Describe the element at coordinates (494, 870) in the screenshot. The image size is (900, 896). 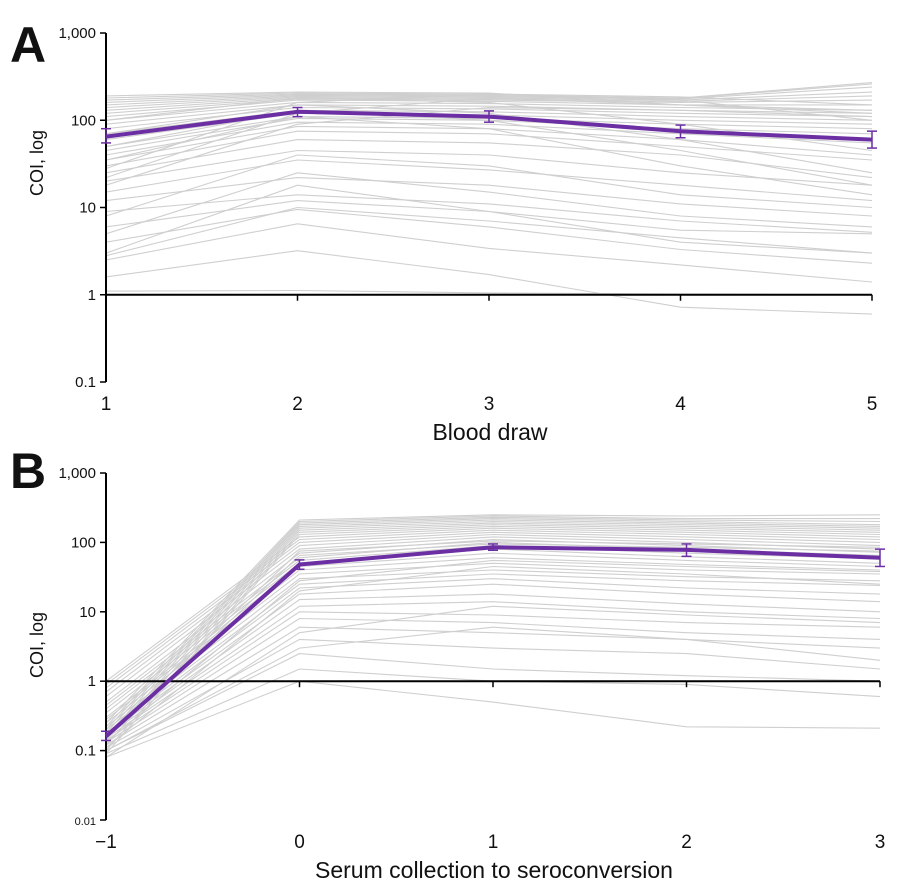
I see `panel-b-x-axis-label: Serum collection to seroconversion` at that location.